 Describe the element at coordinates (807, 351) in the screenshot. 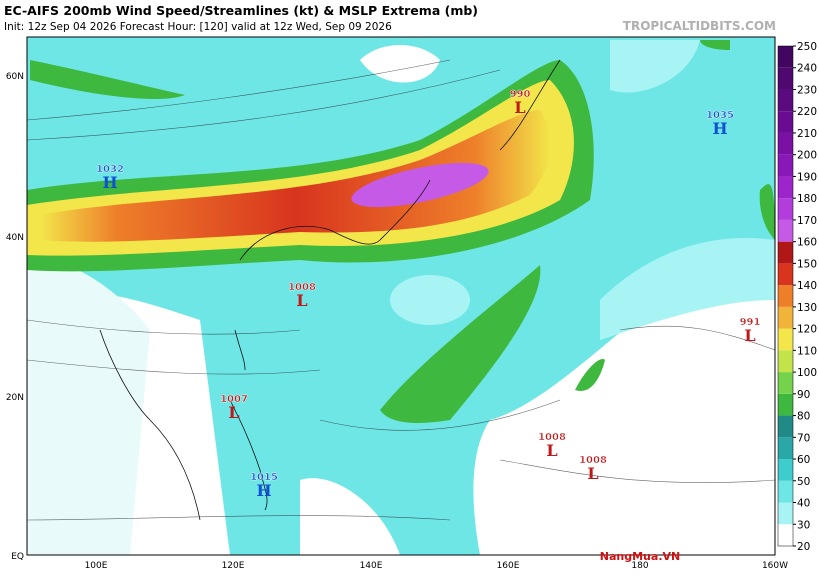

I see `colorbar-label: 110` at that location.